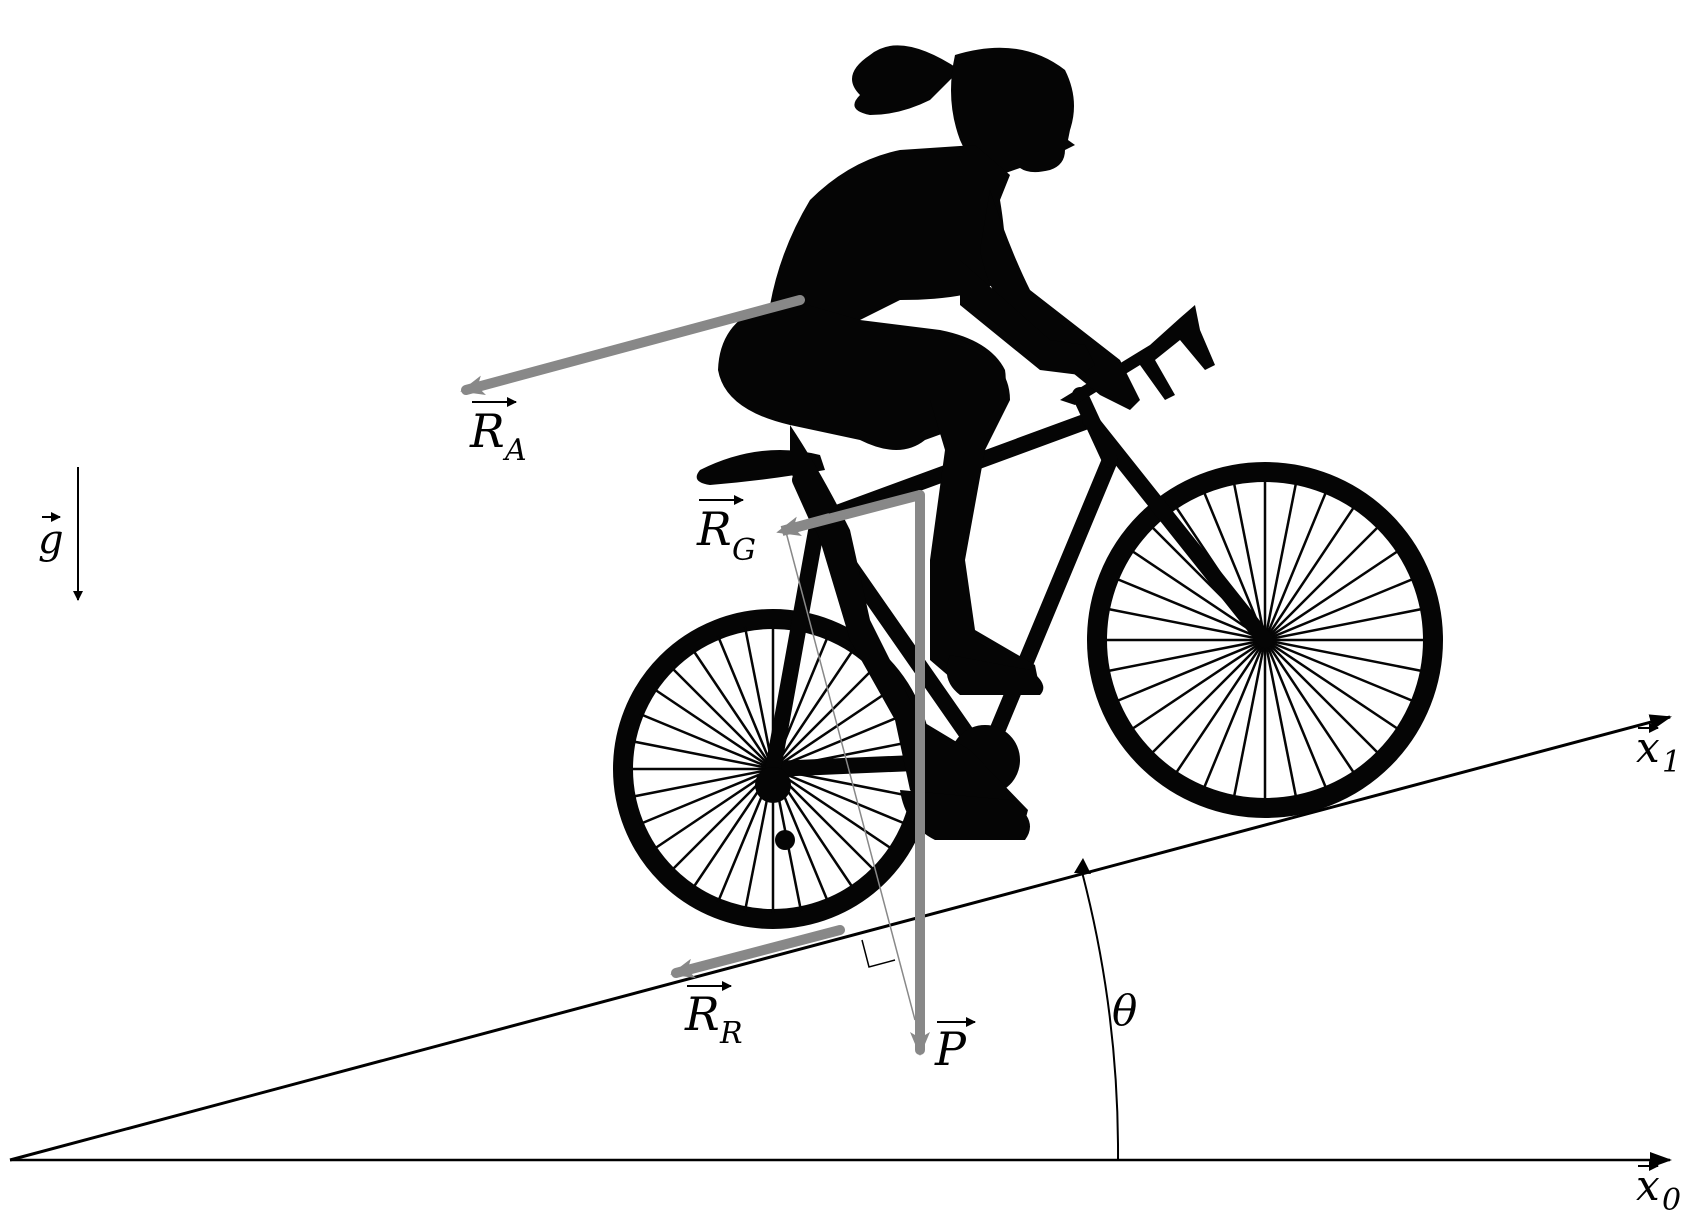 The width and height of the screenshot is (1703, 1218). Describe the element at coordinates (744, 550) in the screenshot. I see `ground-reaction-label-sub: G` at that location.